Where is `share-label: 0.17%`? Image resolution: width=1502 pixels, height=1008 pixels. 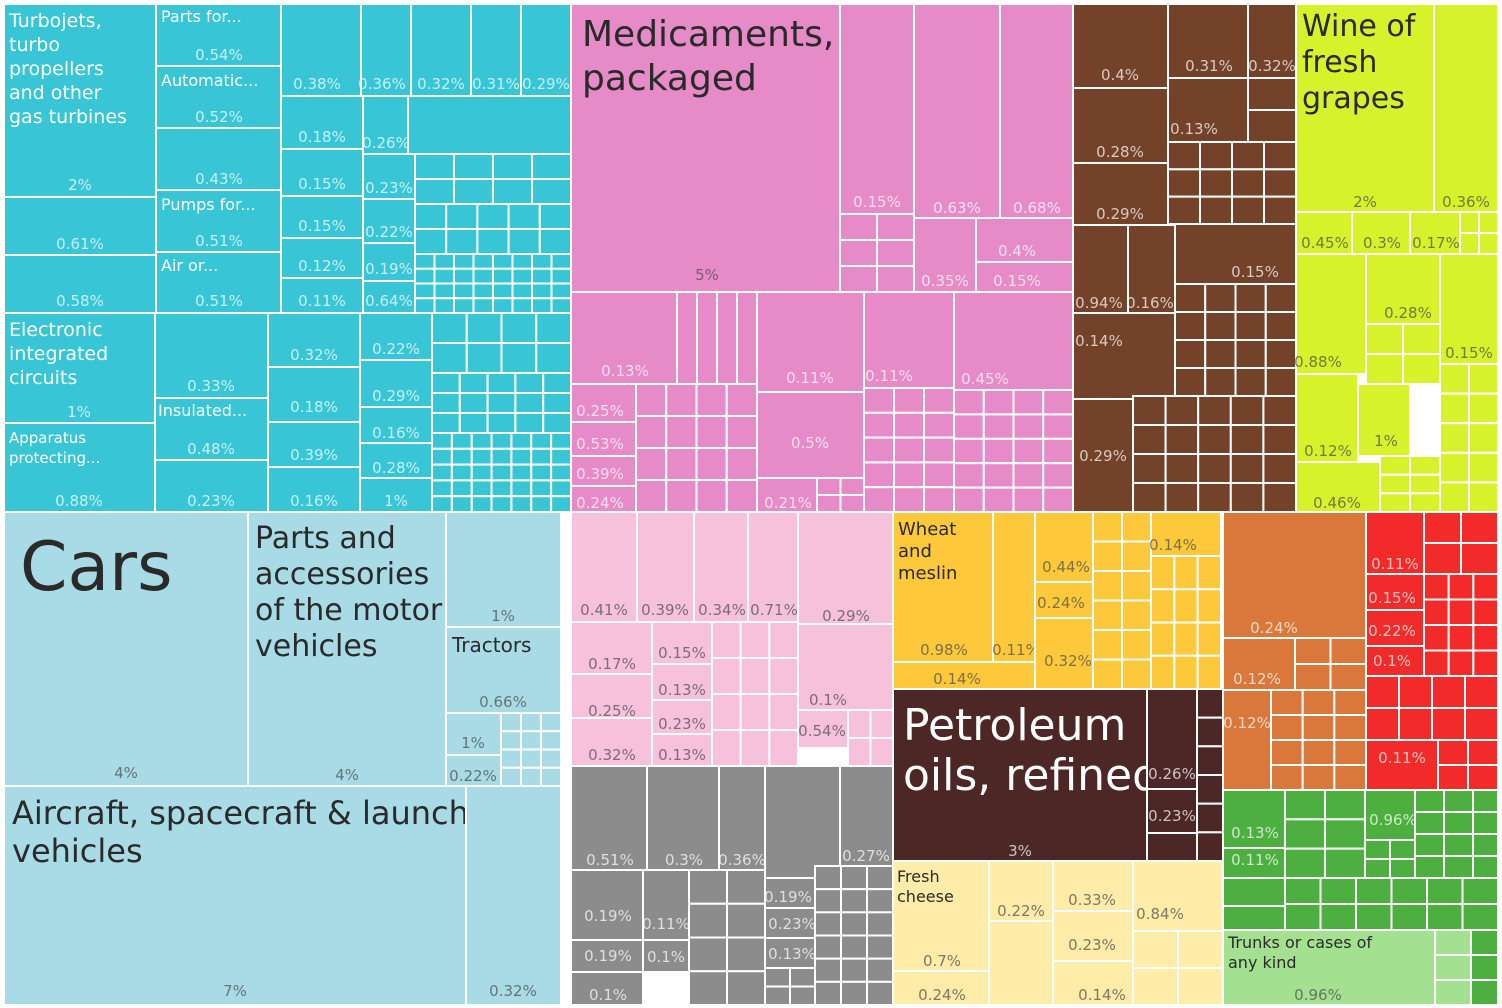 share-label: 0.17% is located at coordinates (1436, 243).